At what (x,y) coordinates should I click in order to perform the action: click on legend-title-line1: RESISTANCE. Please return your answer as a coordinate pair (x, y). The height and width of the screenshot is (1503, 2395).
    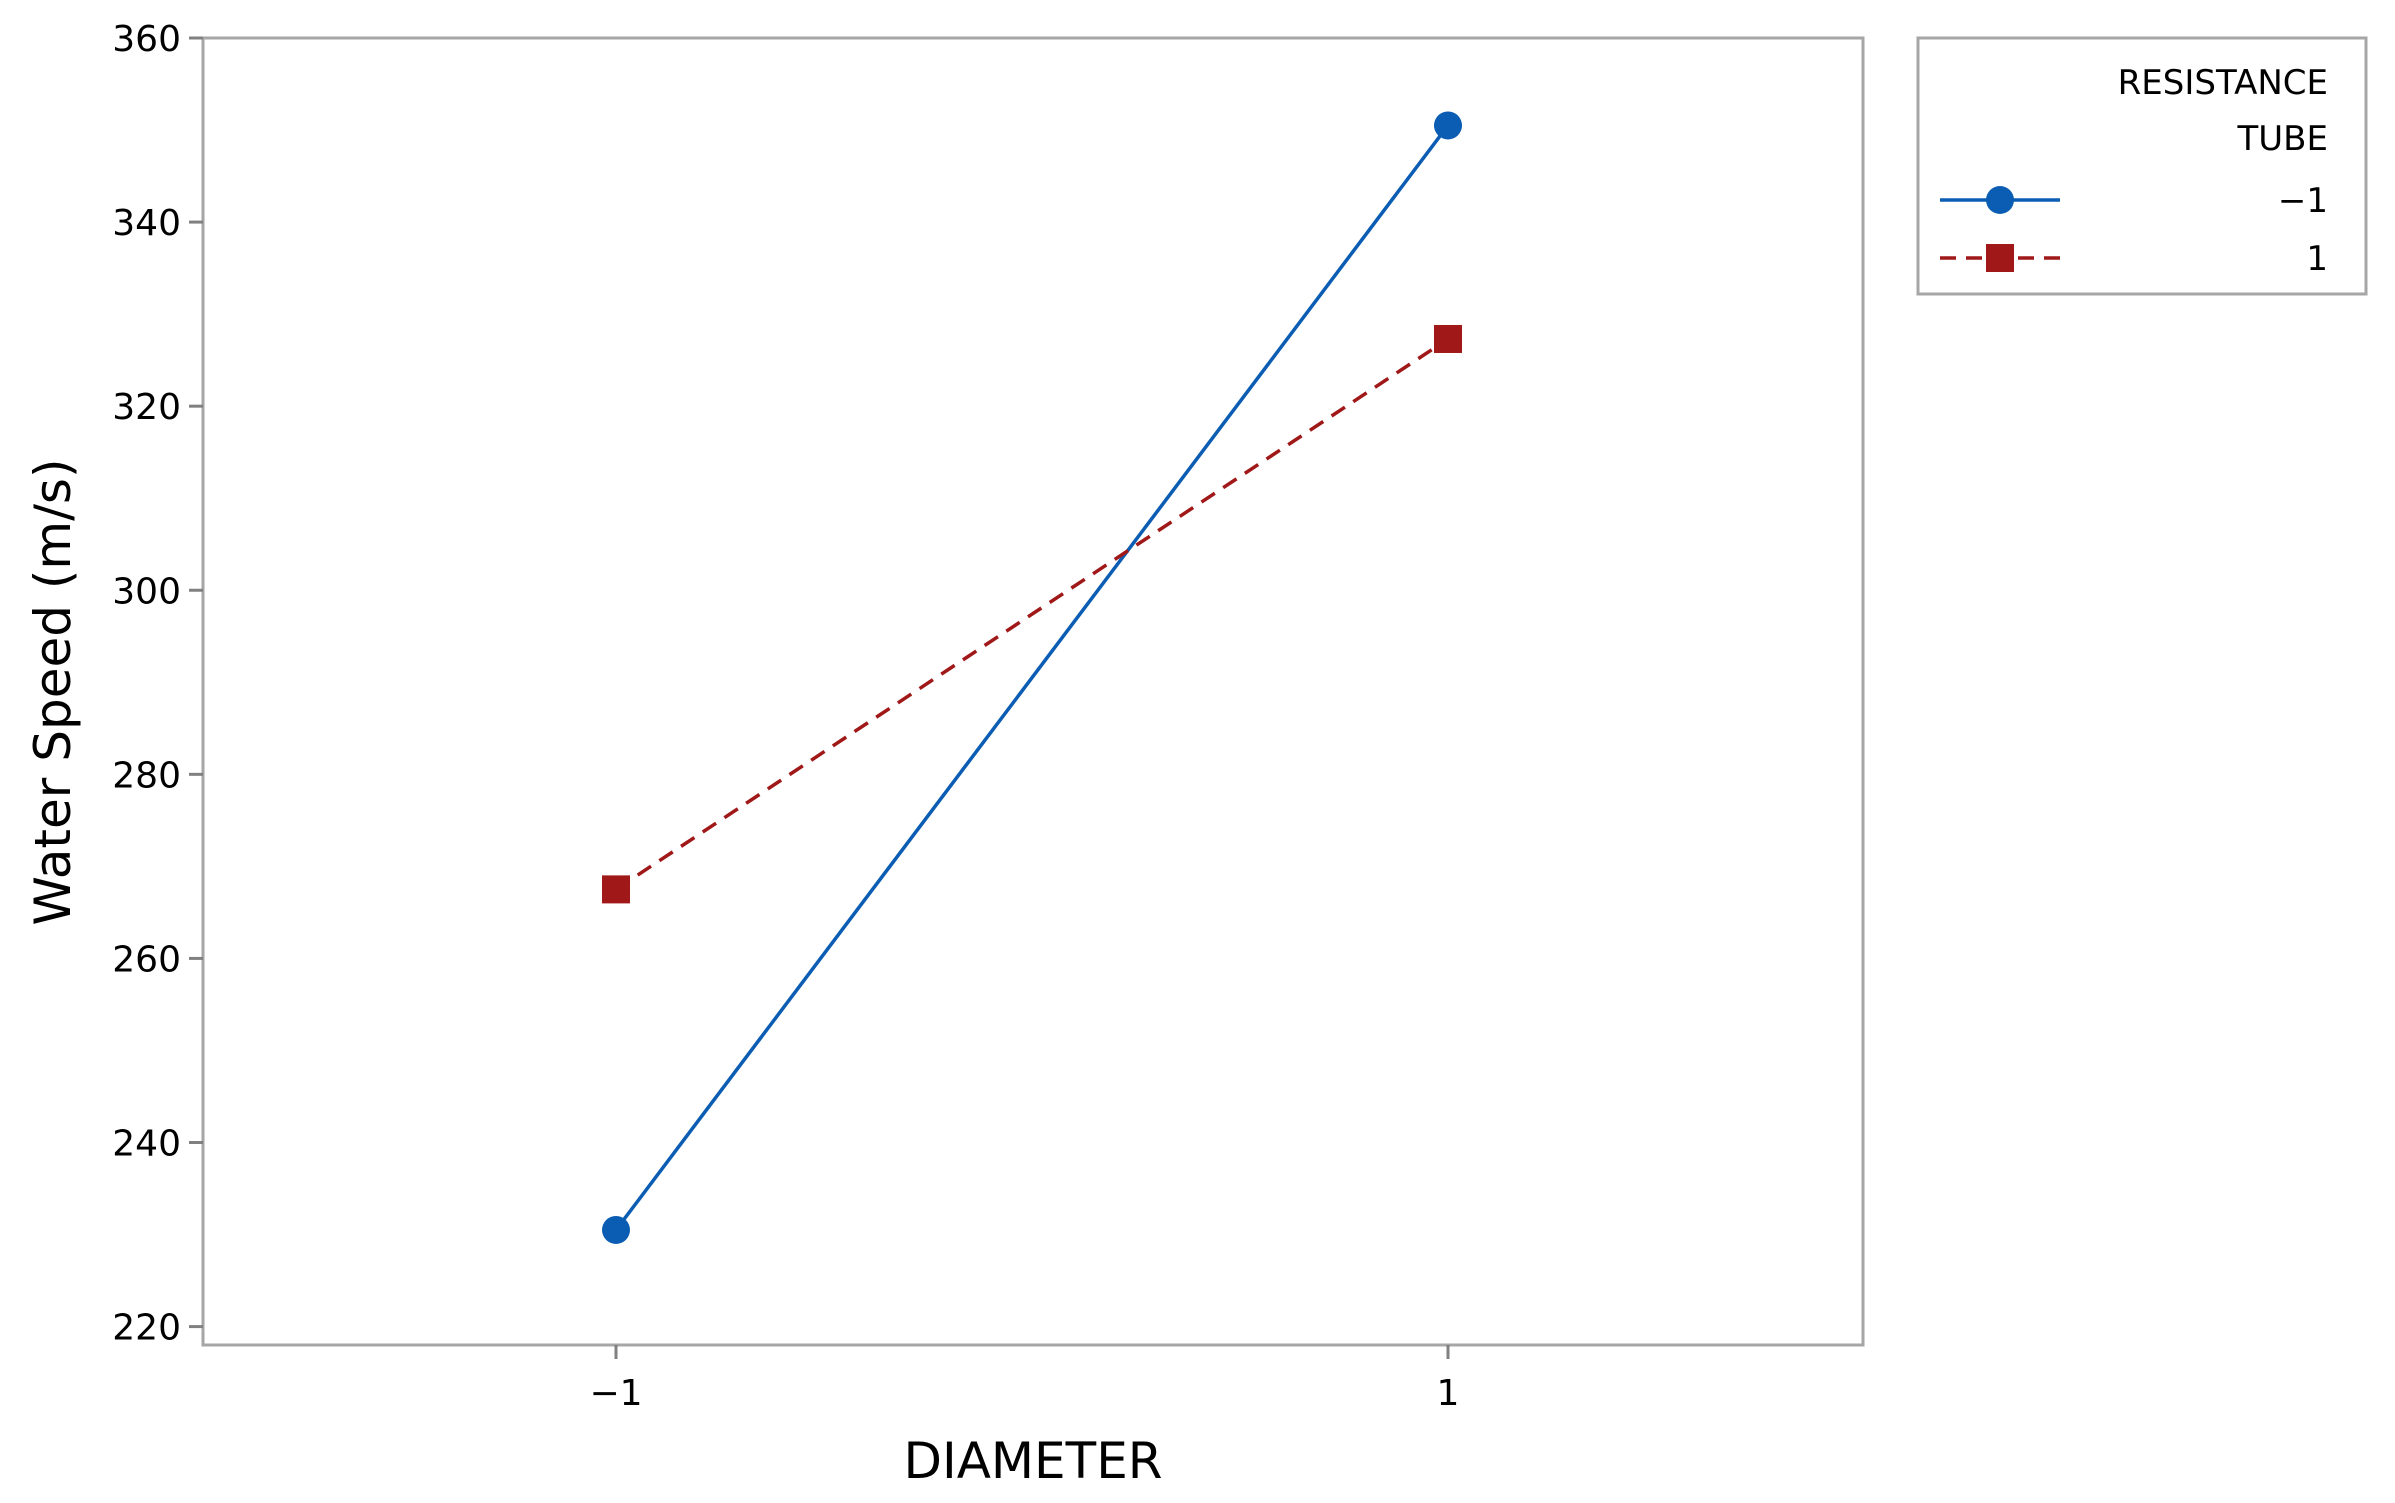
    Looking at the image, I should click on (2223, 83).